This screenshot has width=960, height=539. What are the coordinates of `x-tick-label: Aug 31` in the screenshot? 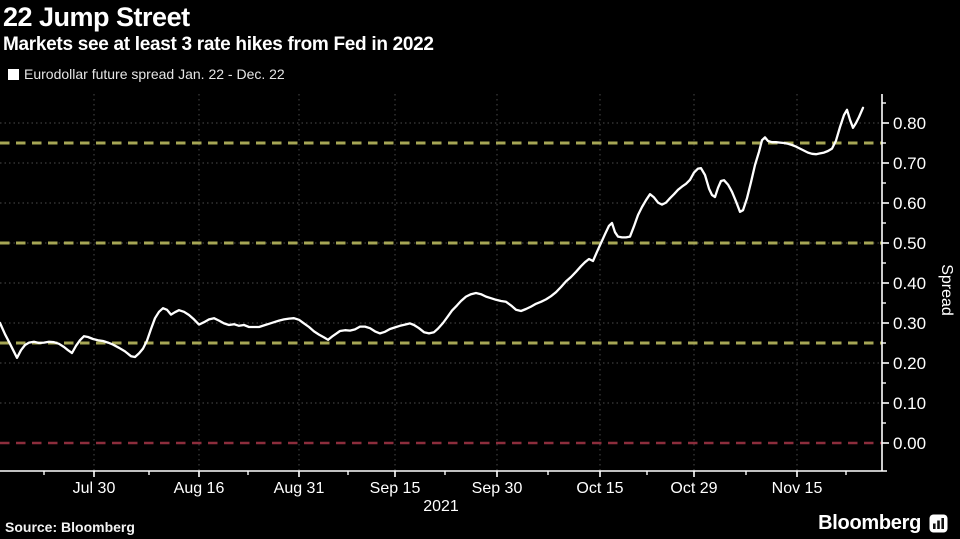 It's located at (299, 488).